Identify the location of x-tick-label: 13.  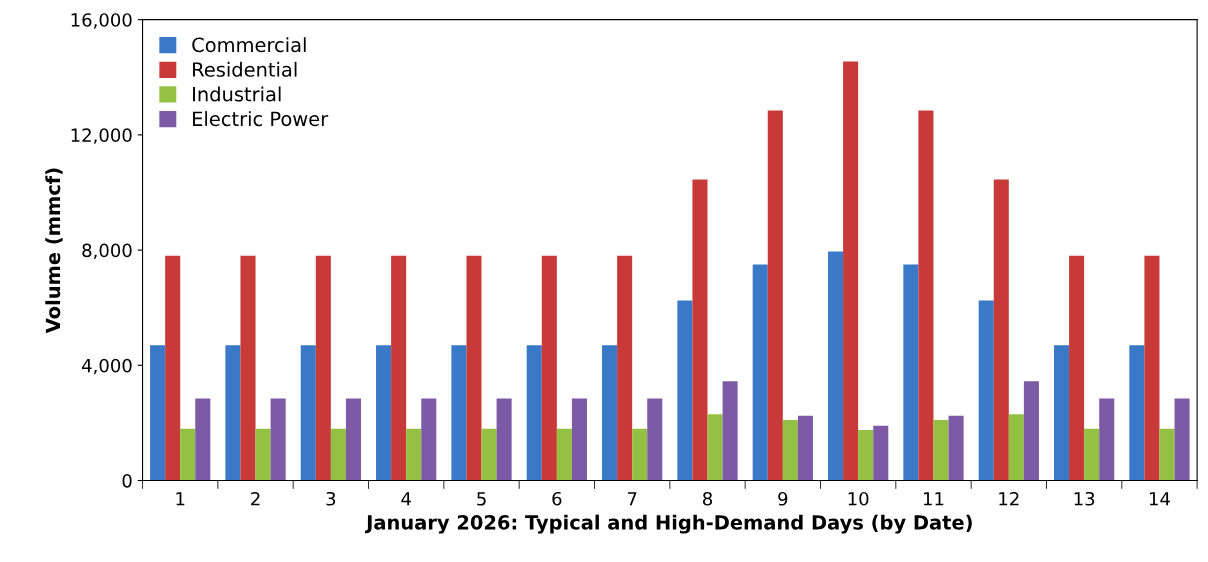
(1084, 498).